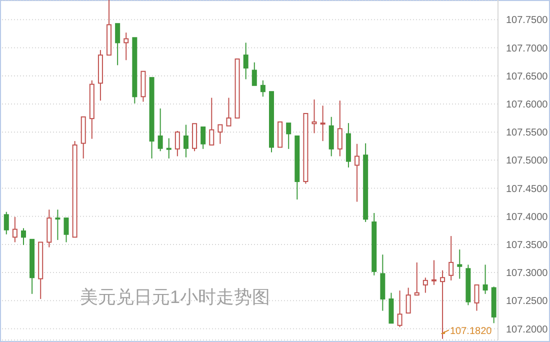 The width and height of the screenshot is (550, 342). Describe the element at coordinates (527, 161) in the screenshot. I see `y-tick-label: 107.5000` at that location.